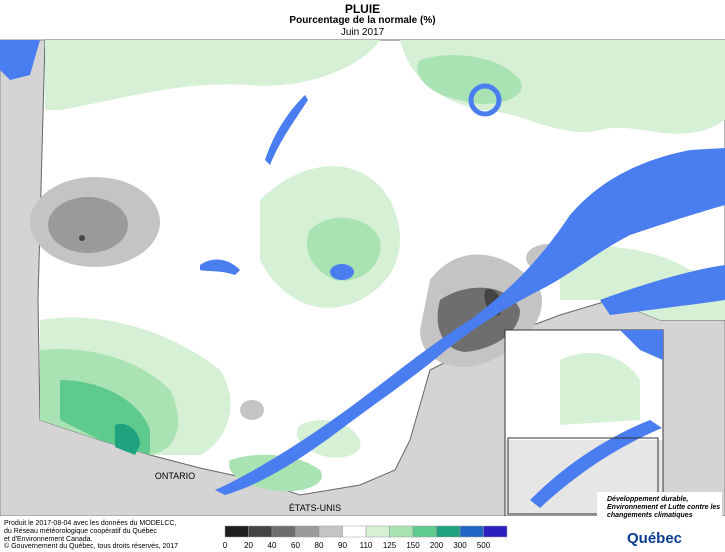 The height and width of the screenshot is (552, 725). What do you see at coordinates (342, 545) in the screenshot?
I see `legend-label: 90` at bounding box center [342, 545].